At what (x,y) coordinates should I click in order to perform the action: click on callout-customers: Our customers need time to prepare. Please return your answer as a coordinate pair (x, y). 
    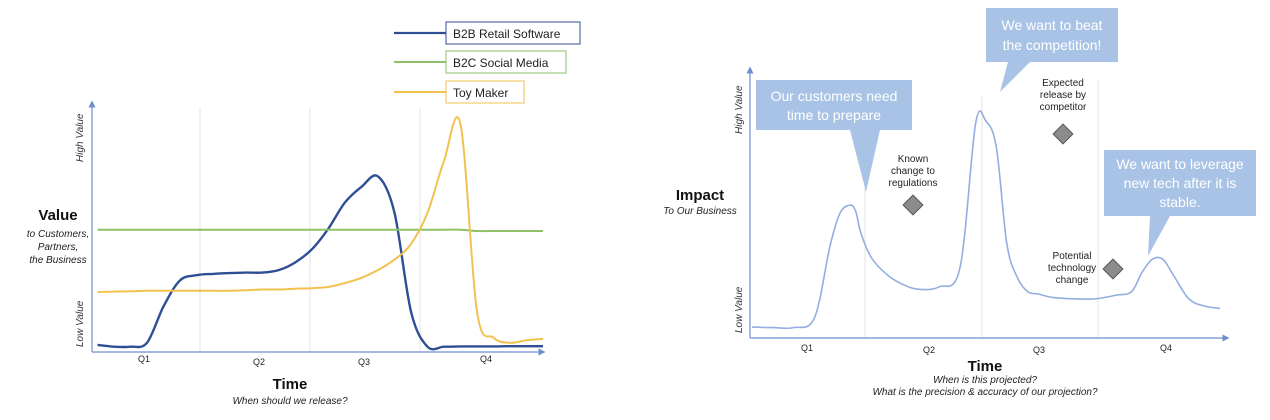
    Looking at the image, I should click on (834, 136).